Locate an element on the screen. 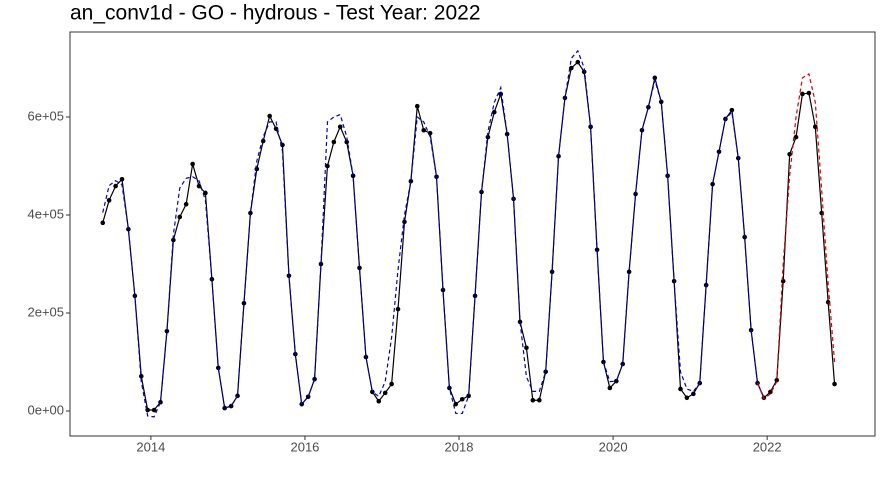 The width and height of the screenshot is (880, 480). y-tick-label: 4e+05 is located at coordinates (45, 213).